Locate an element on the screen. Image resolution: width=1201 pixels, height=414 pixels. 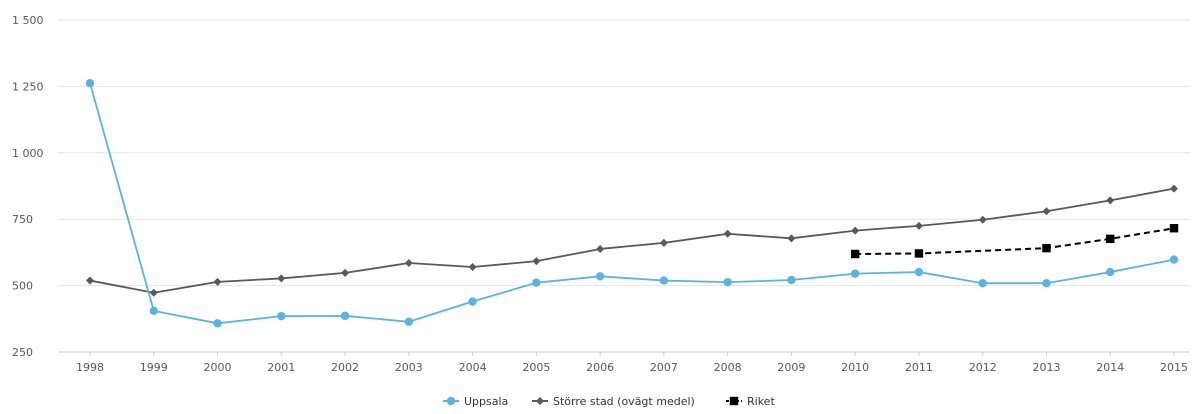
legend-label: Större stad (ovägt medel) is located at coordinates (624, 401).